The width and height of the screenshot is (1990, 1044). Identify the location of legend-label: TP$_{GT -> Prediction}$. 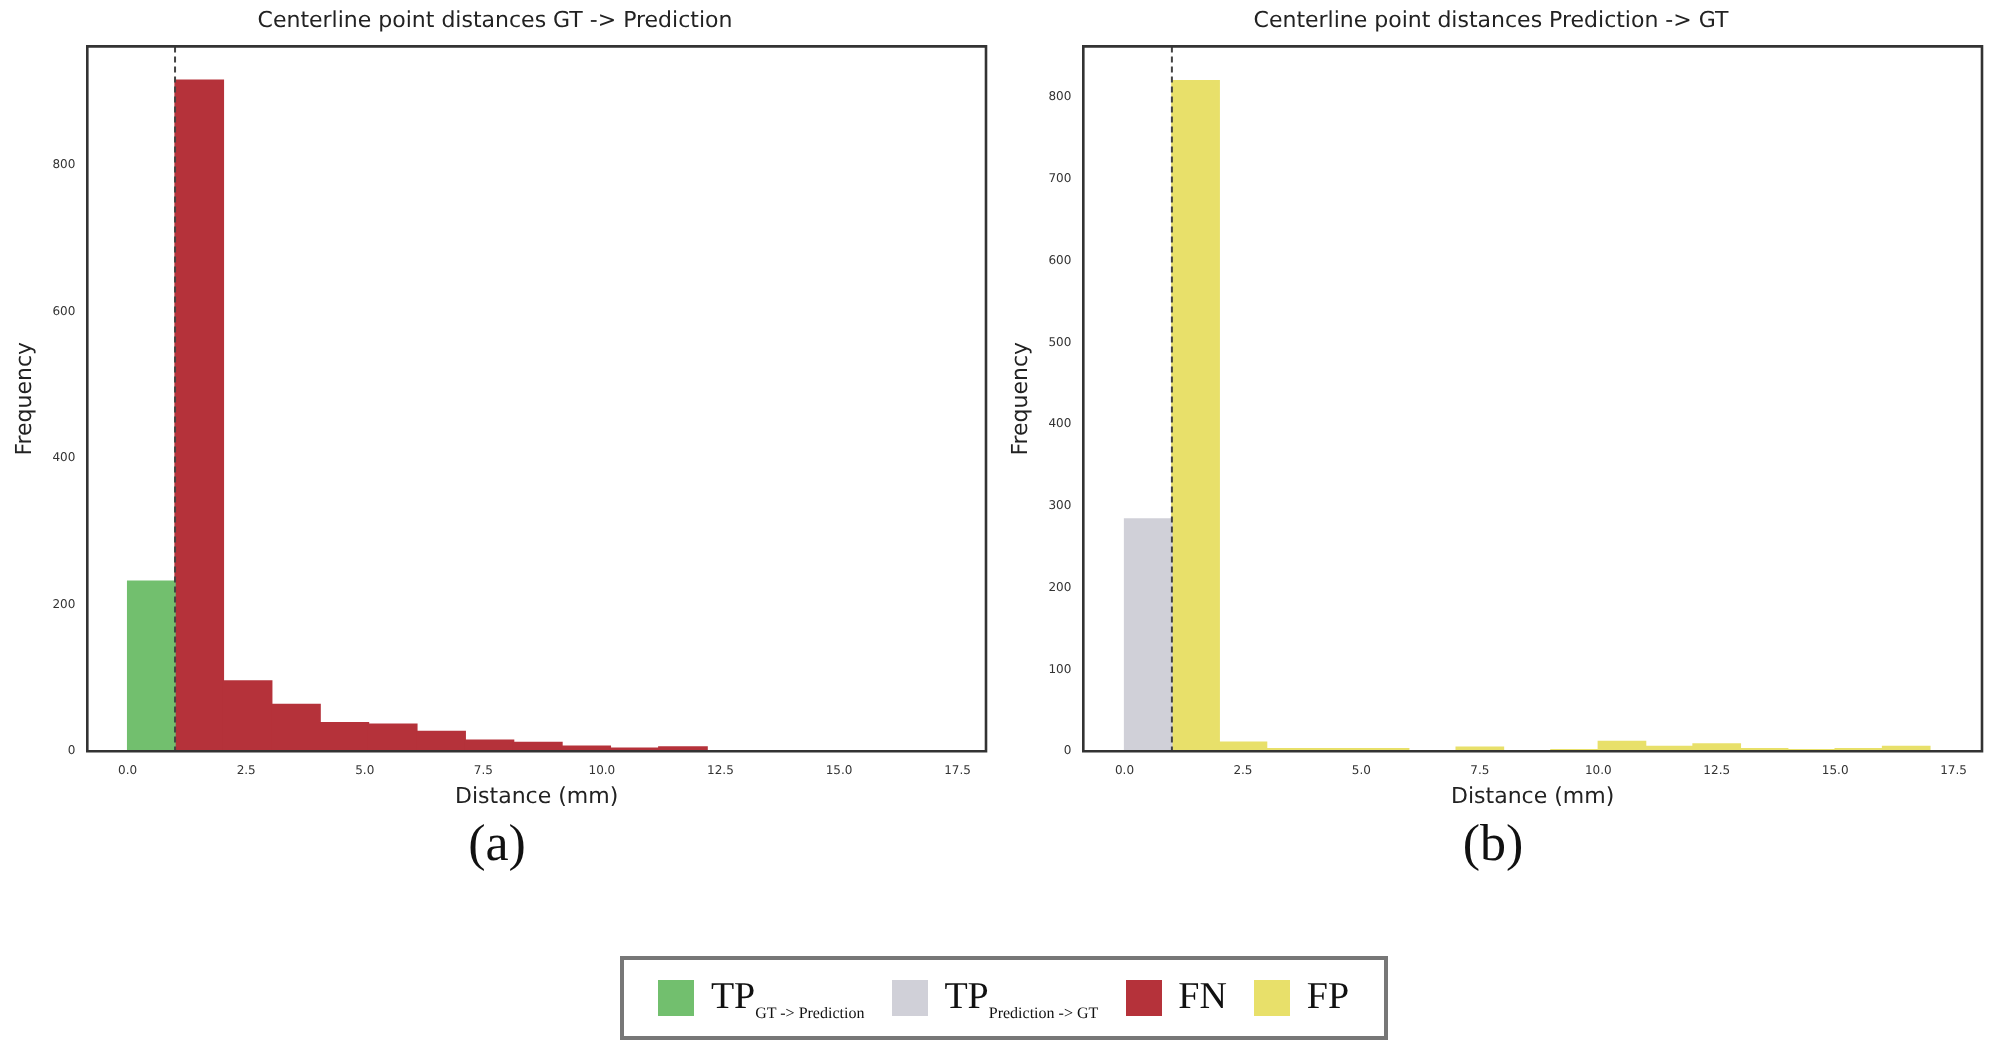
(787, 998).